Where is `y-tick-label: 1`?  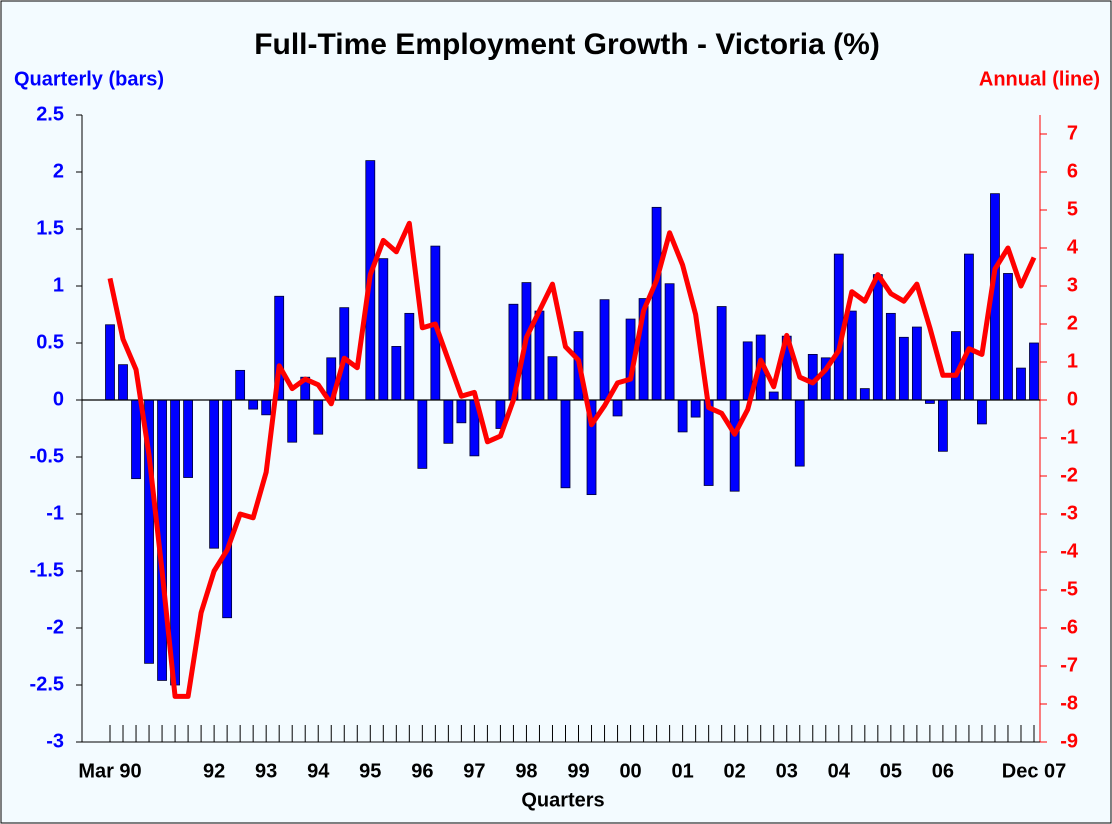
y-tick-label: 1 is located at coordinates (58, 285).